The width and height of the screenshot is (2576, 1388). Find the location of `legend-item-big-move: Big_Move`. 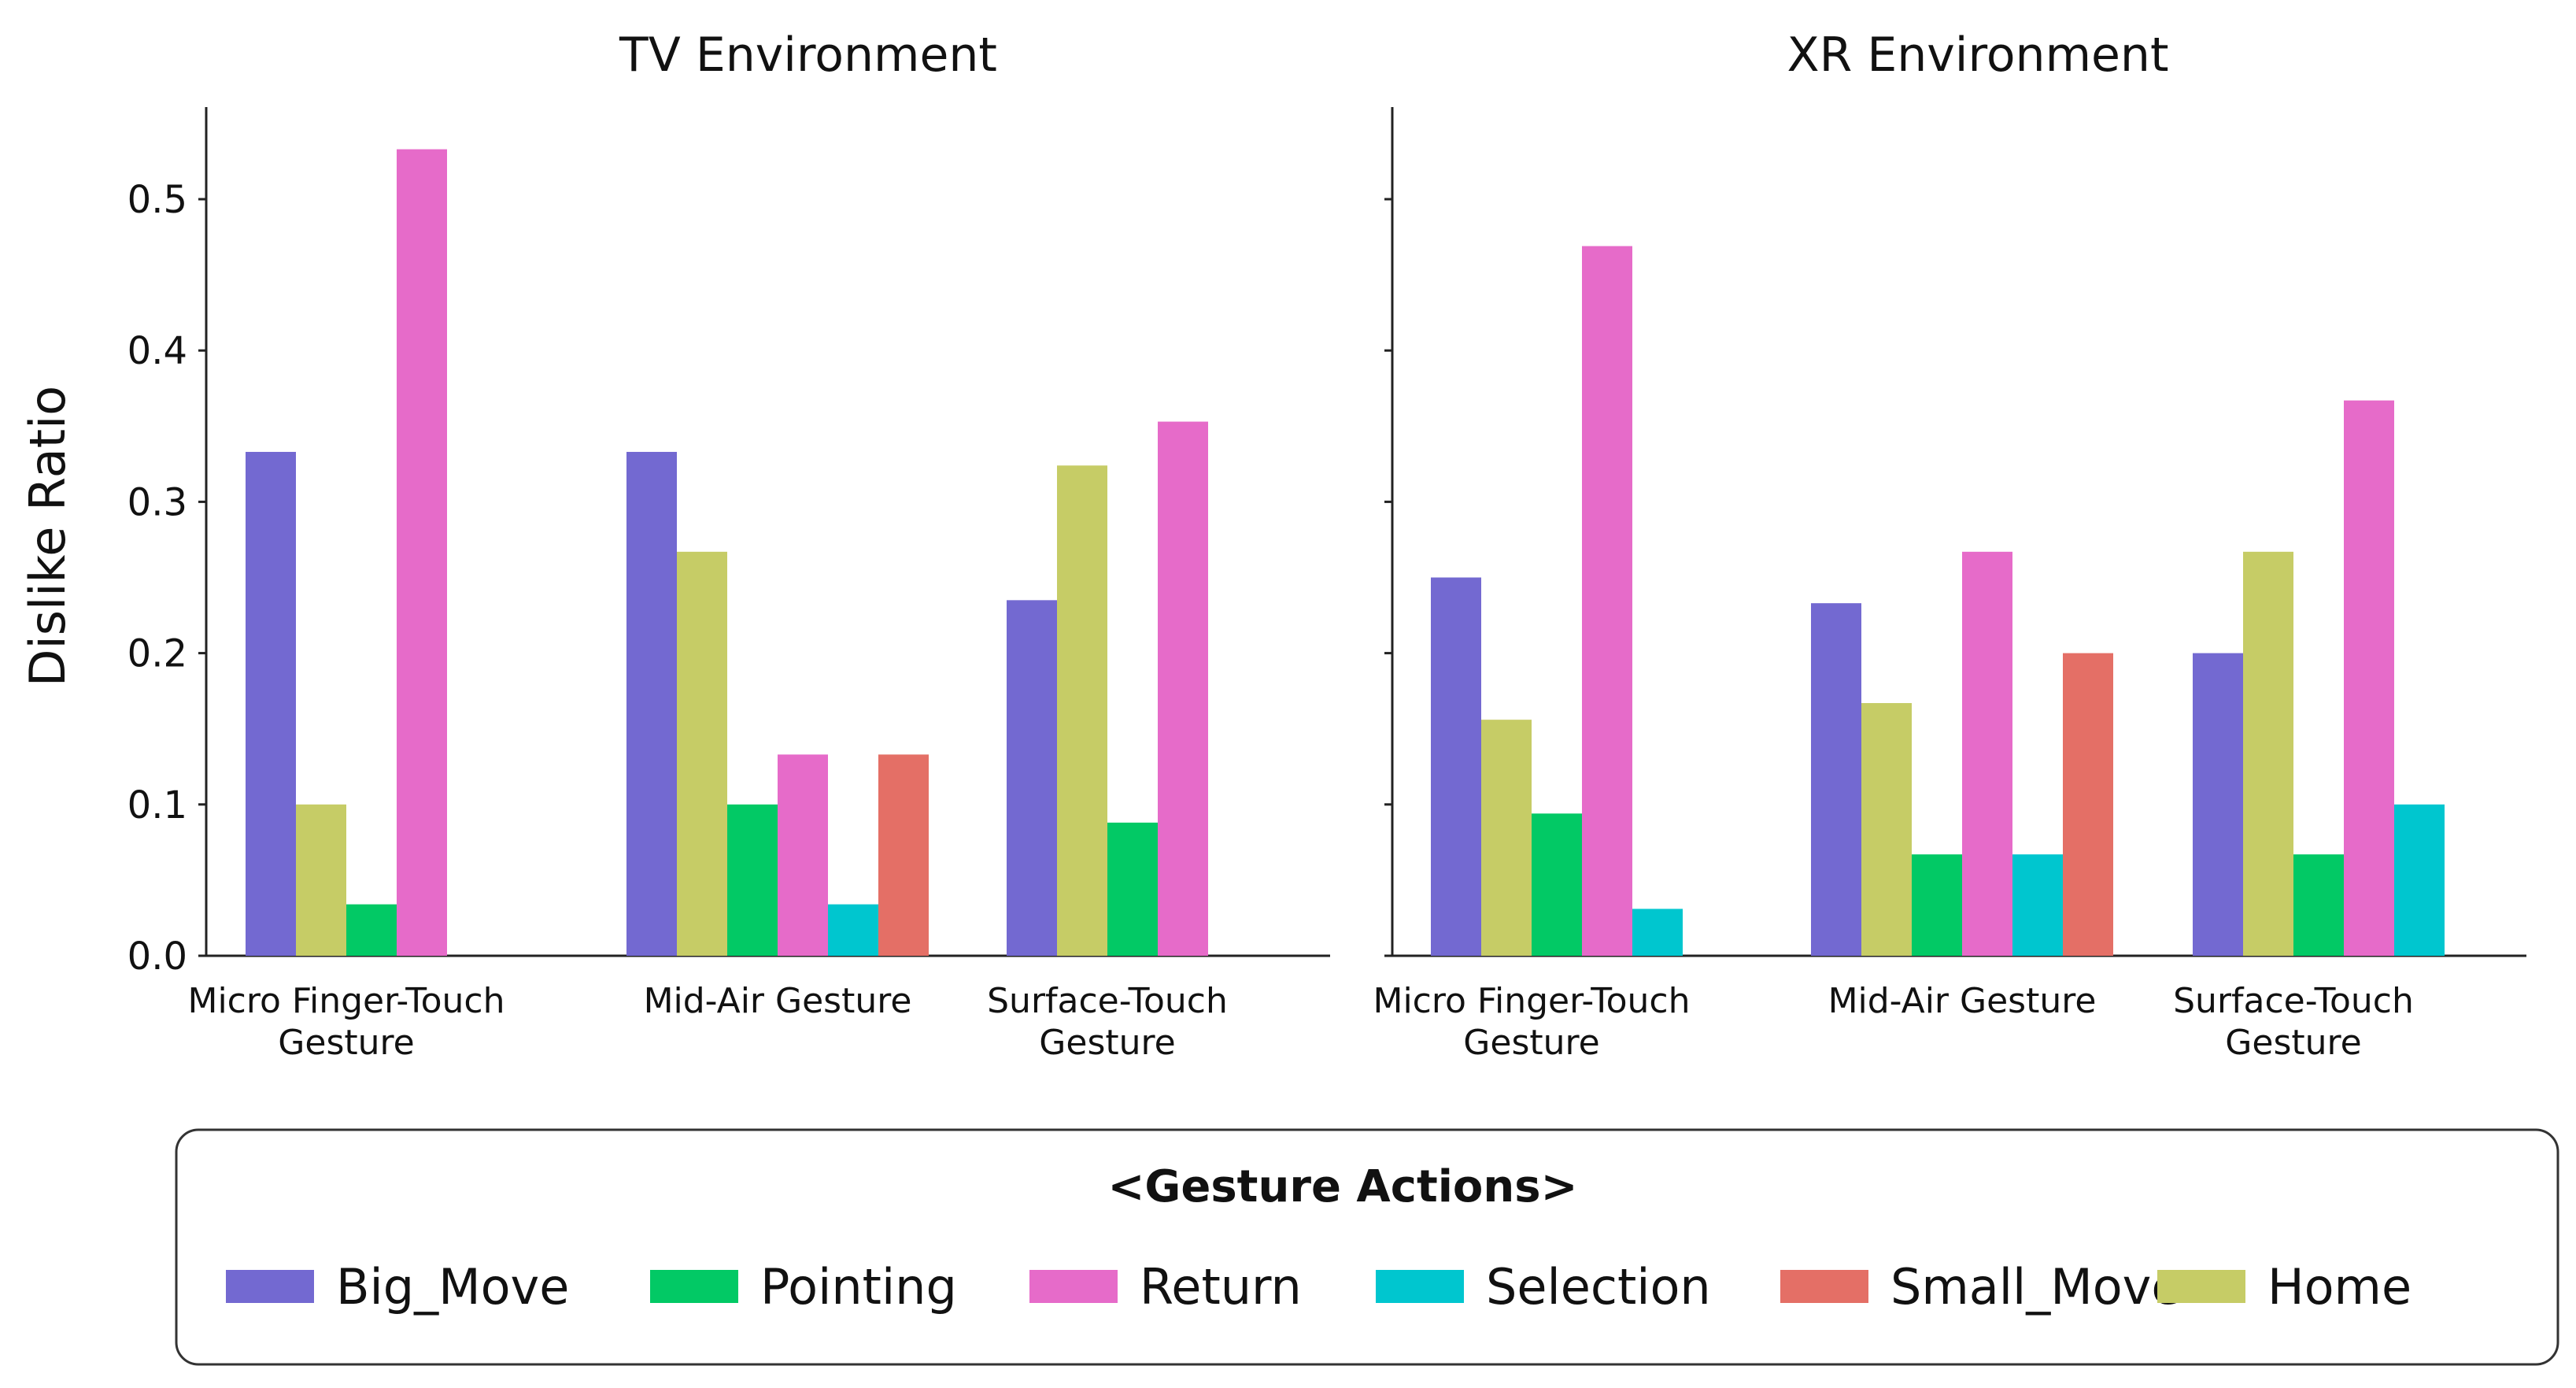

legend-item-big-move: Big_Move is located at coordinates (397, 1287).